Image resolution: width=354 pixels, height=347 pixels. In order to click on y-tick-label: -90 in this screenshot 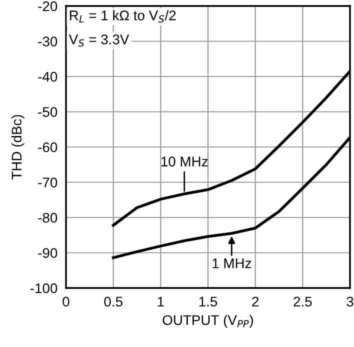, I will do `click(48, 253)`.